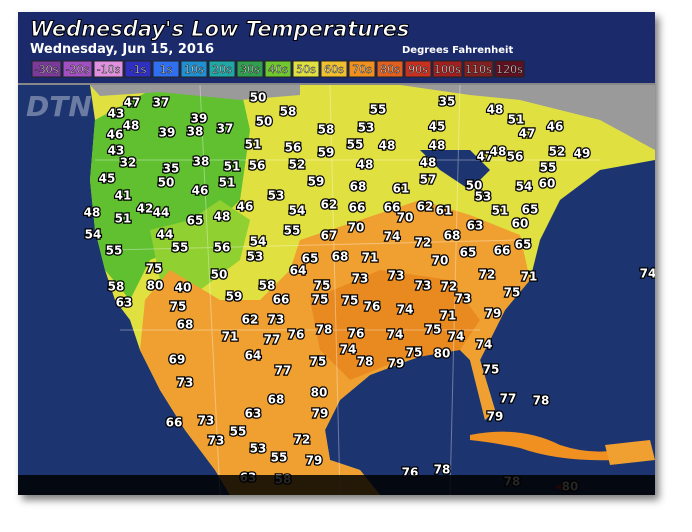 Image resolution: width=692 pixels, height=532 pixels. Describe the element at coordinates (195, 132) in the screenshot. I see `temperature-reading: 38` at that location.